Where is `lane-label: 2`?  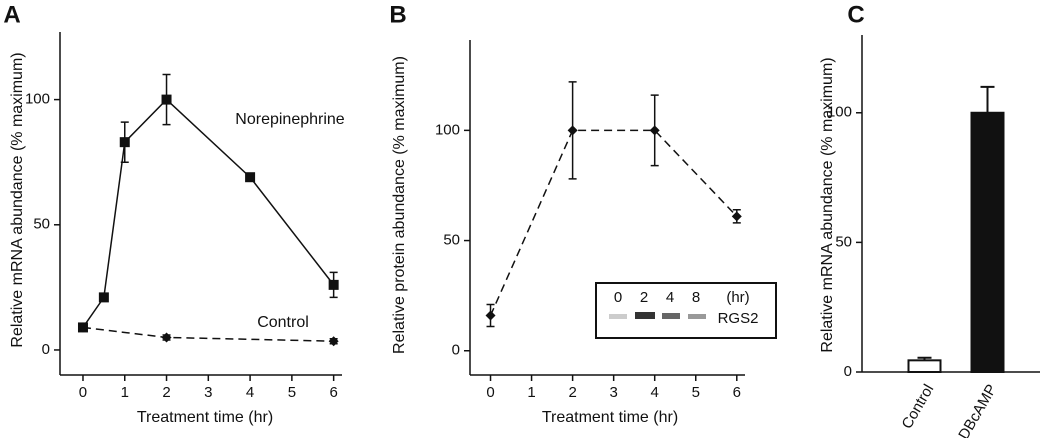 lane-label: 2 is located at coordinates (644, 297).